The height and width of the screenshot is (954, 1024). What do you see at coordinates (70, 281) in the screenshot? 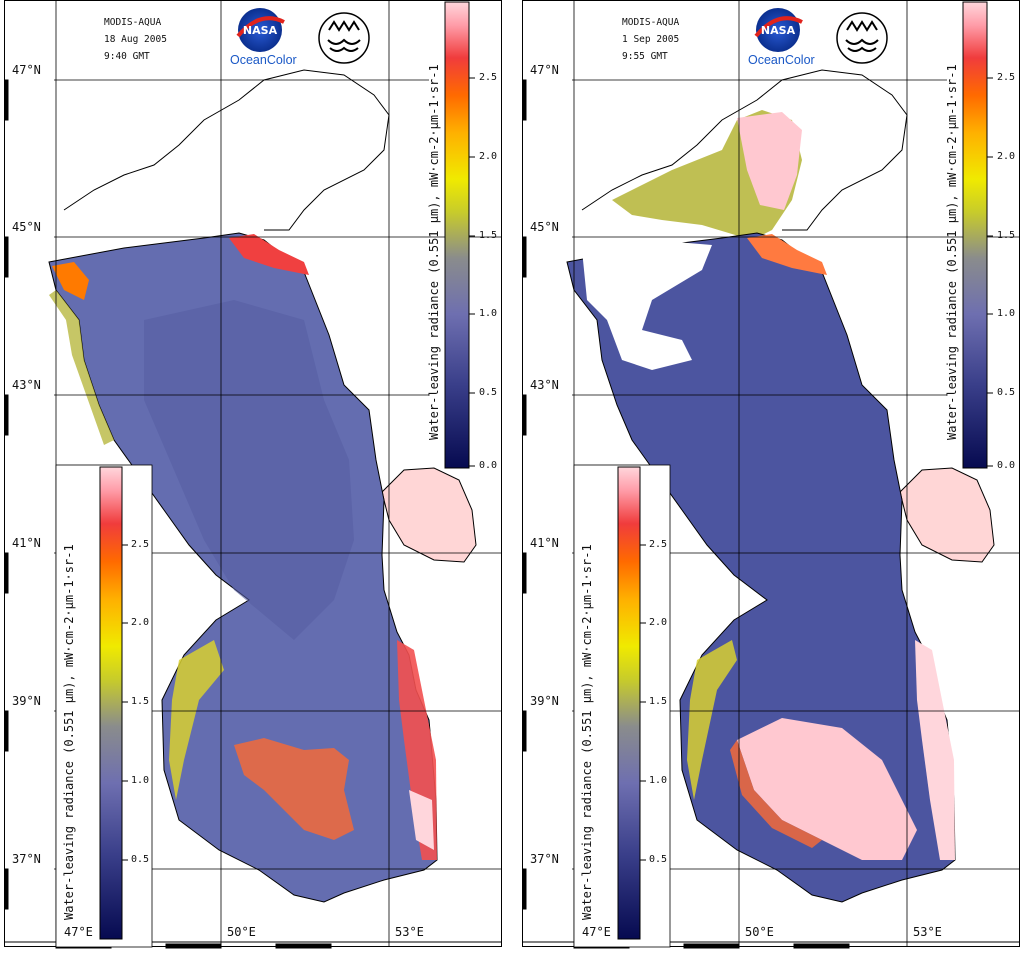
I see `west-shore-highlight` at bounding box center [70, 281].